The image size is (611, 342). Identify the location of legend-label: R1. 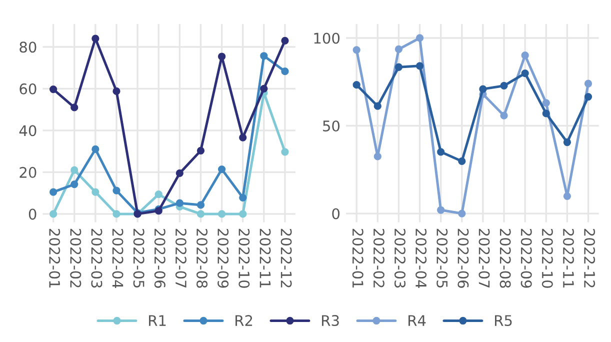
(157, 320).